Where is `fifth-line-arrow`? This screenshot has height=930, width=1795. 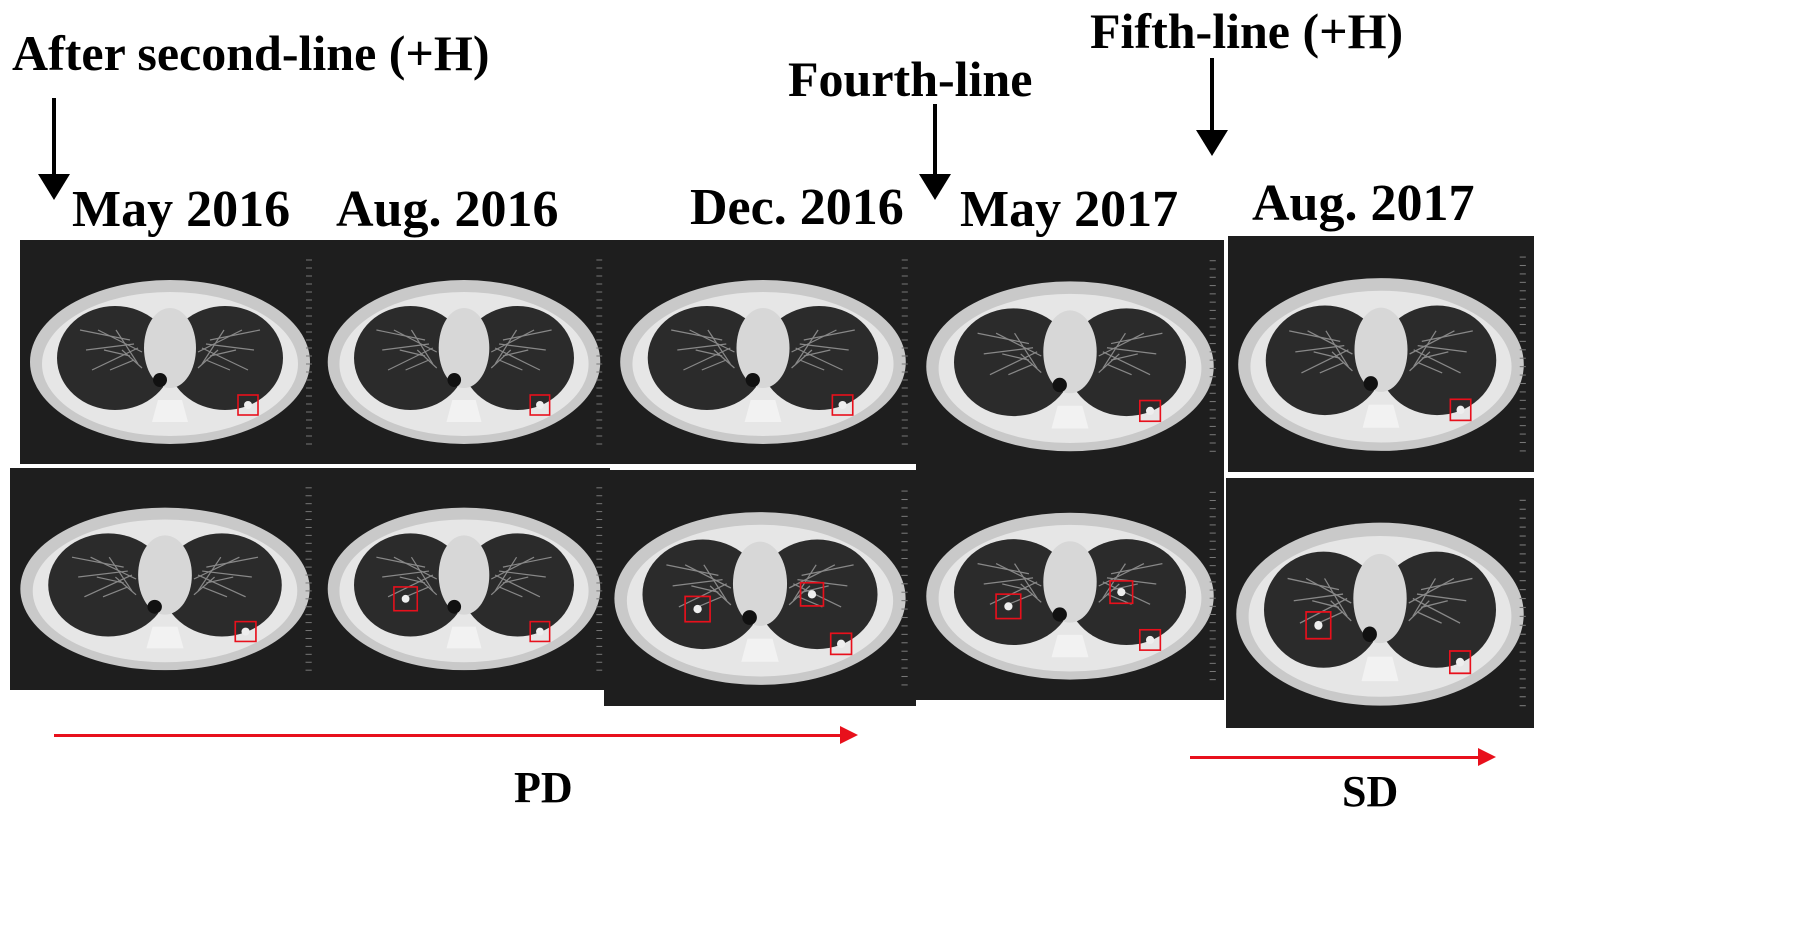 fifth-line-arrow is located at coordinates (1212, 107).